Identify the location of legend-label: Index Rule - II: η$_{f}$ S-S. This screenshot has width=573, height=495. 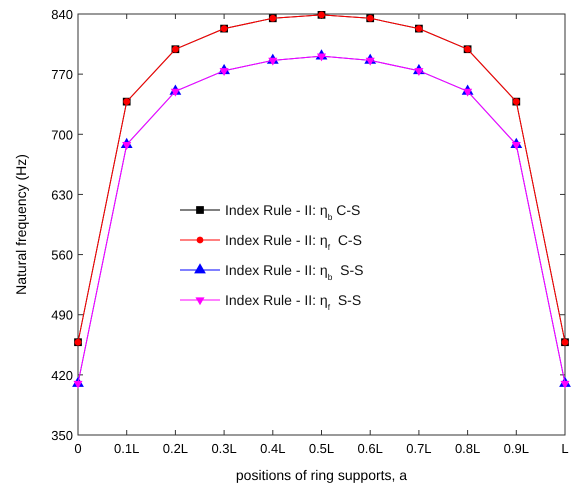
(293, 302).